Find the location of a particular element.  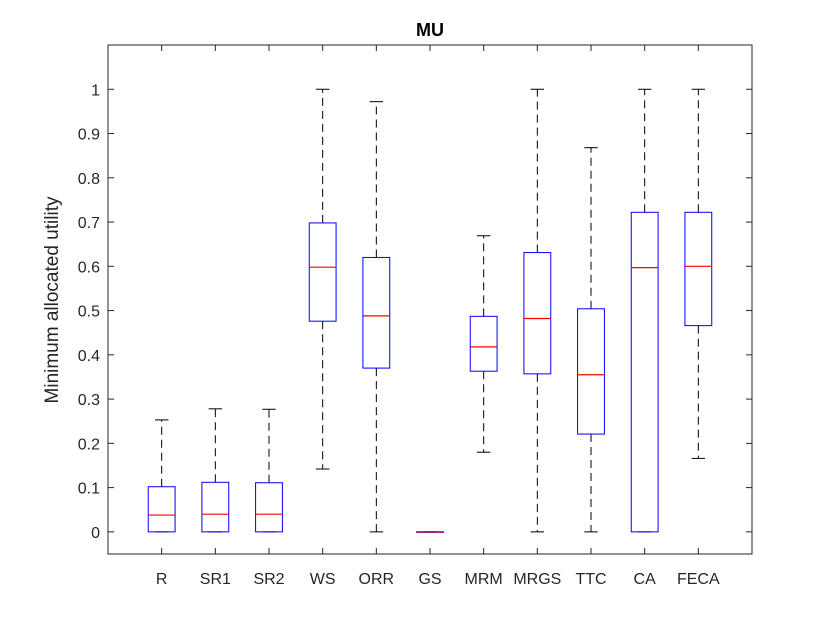

x-tick-label: GS is located at coordinates (429, 579).